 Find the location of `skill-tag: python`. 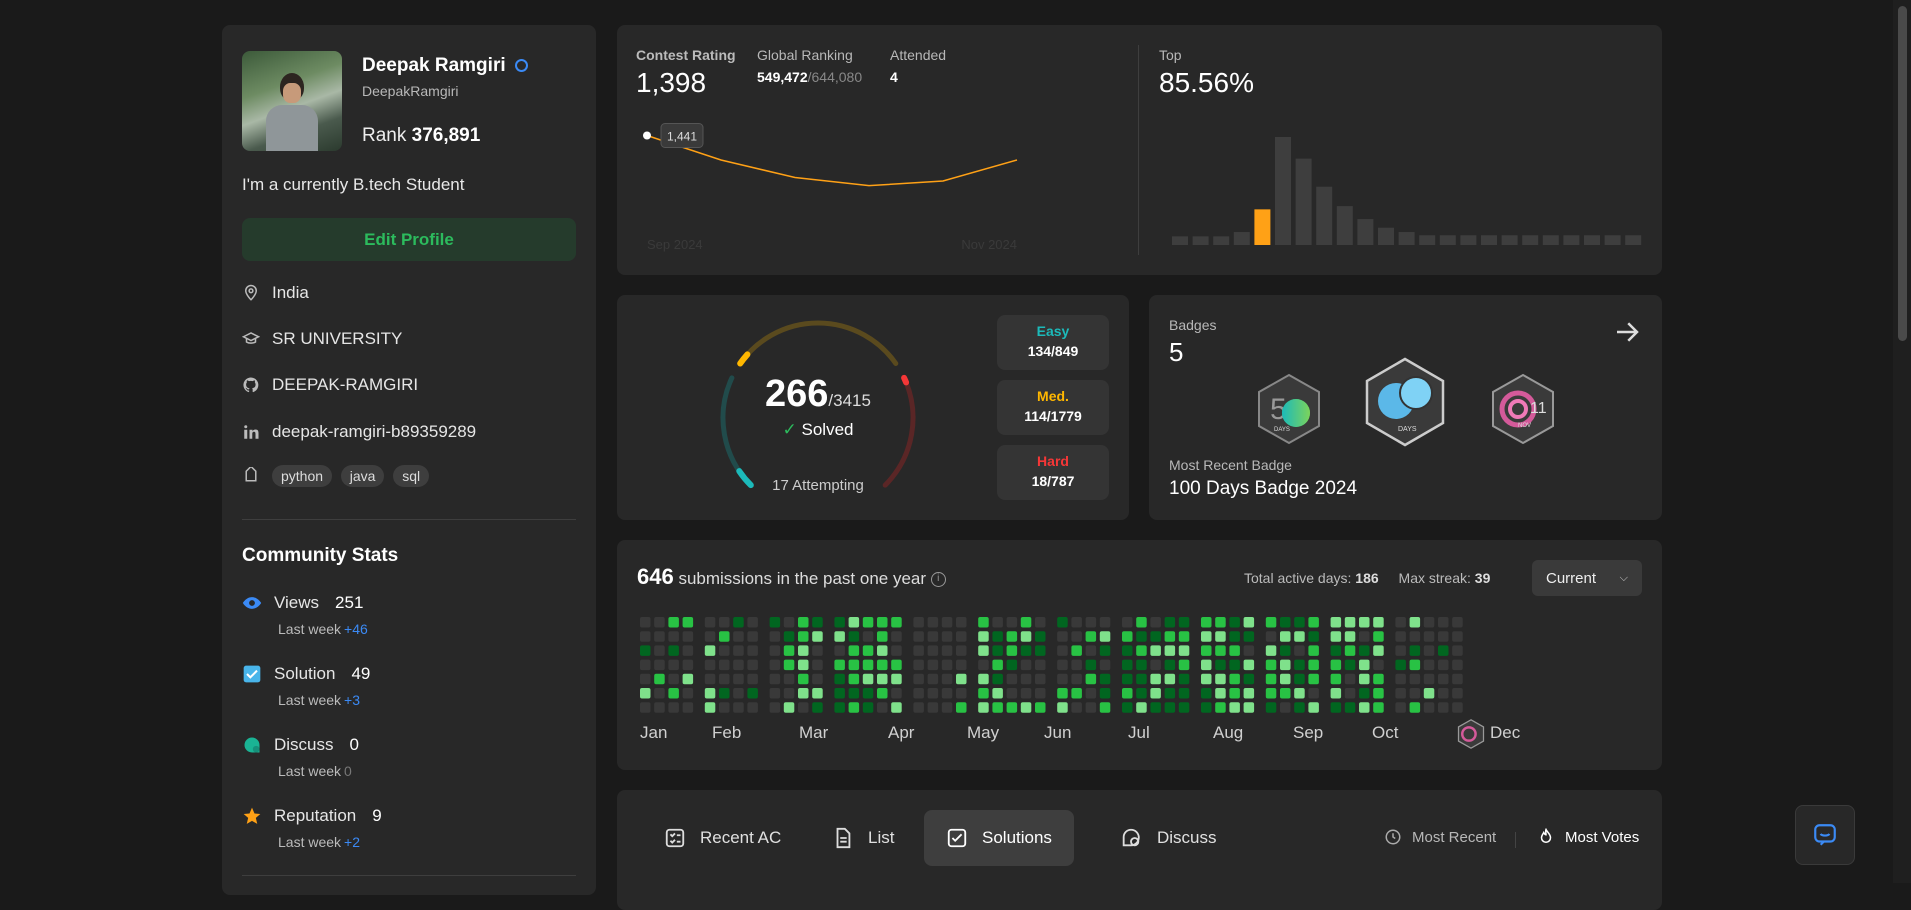

skill-tag: python is located at coordinates (302, 476).